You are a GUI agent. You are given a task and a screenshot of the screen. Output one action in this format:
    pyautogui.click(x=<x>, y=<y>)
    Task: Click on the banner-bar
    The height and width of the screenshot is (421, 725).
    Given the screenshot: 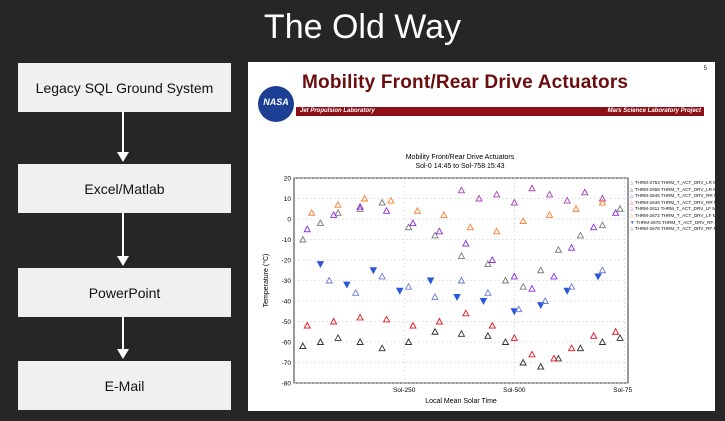 What is the action you would take?
    pyautogui.click(x=500, y=111)
    